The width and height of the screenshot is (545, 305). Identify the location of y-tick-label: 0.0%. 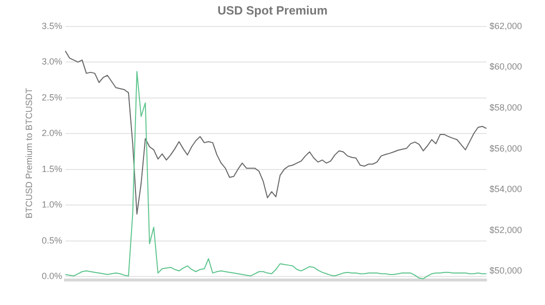
(52, 276).